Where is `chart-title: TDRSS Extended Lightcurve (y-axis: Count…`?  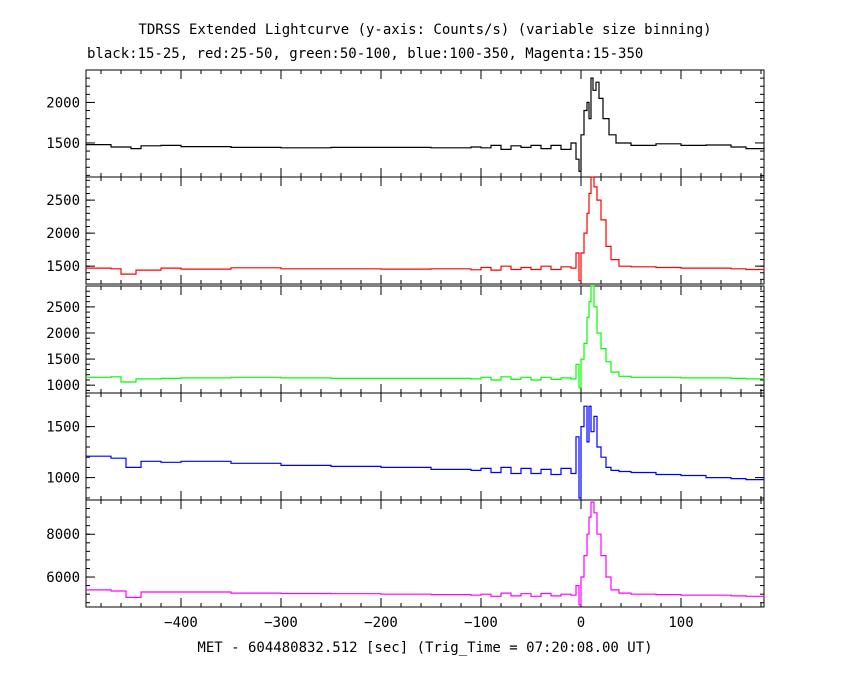
chart-title: TDRSS Extended Lightcurve (y-axis: Count… is located at coordinates (425, 30).